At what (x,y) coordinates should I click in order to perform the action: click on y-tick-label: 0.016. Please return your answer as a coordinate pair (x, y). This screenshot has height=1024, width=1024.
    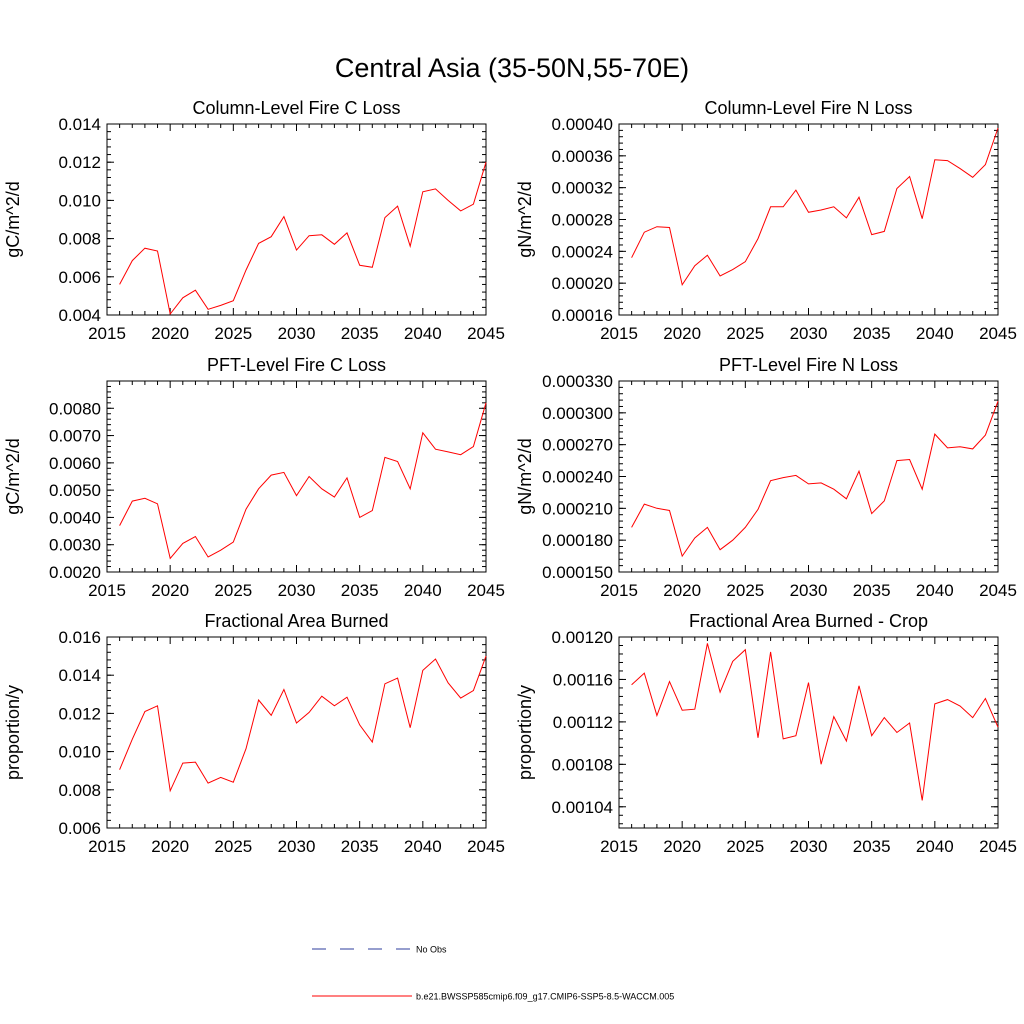
    Looking at the image, I should click on (79, 637).